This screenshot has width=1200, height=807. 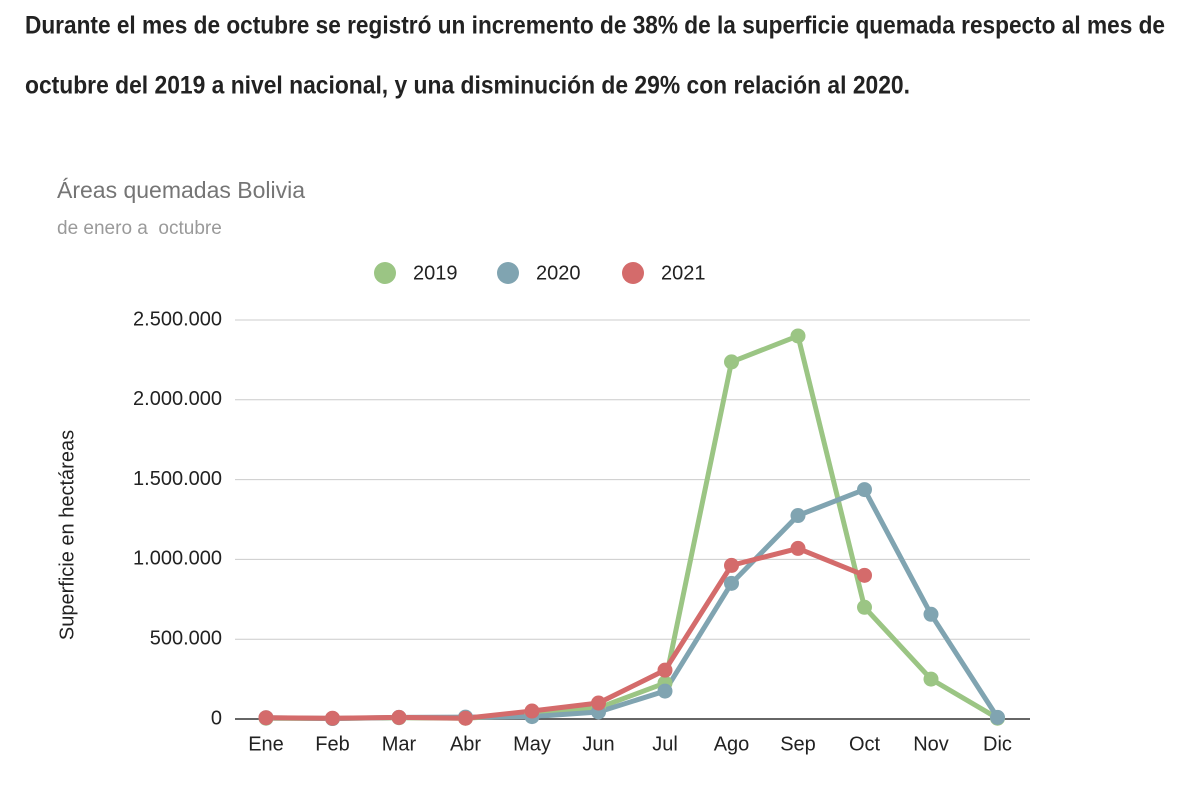 I want to click on y-tick-label: 500.000, so click(x=186, y=638).